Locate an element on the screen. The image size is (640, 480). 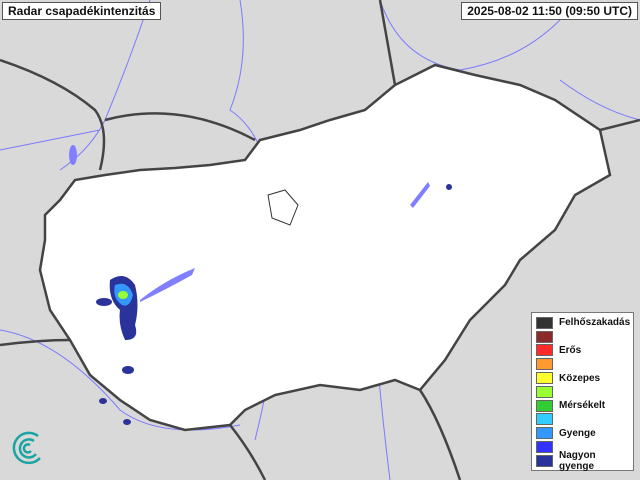
legend-item: Mérsékelt is located at coordinates (584, 406).